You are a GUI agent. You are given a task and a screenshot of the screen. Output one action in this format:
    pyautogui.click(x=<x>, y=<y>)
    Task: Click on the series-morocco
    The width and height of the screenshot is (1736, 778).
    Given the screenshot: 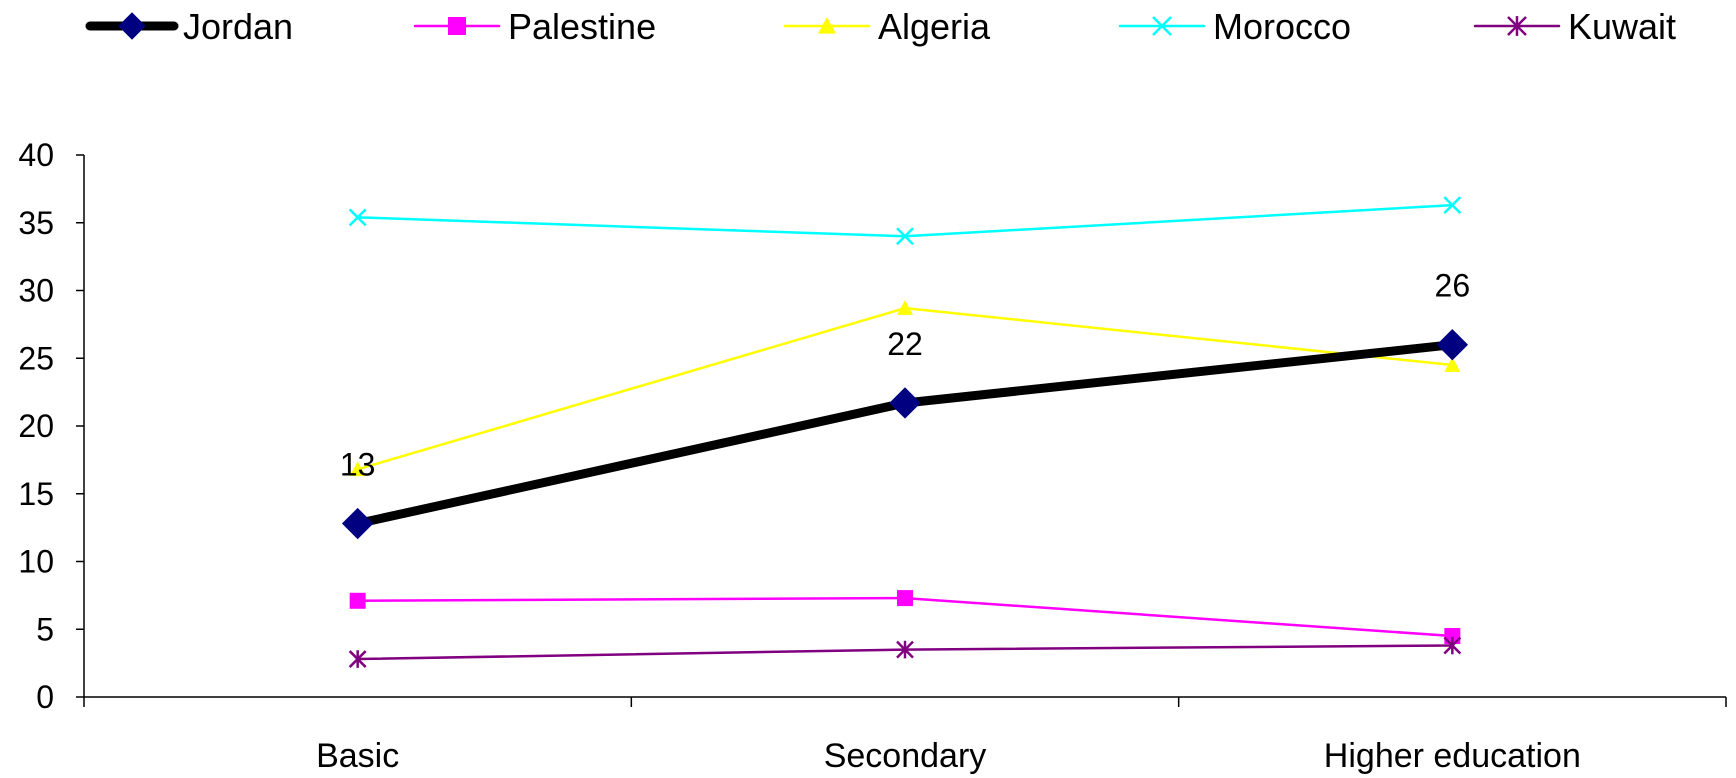 What is the action you would take?
    pyautogui.click(x=905, y=221)
    